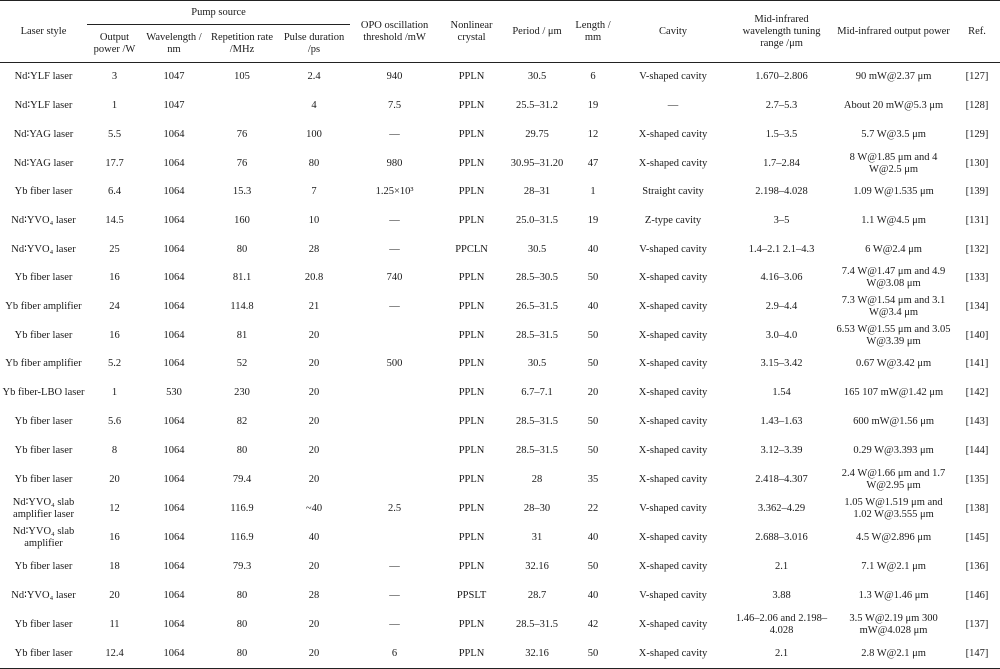  I want to click on cell-tuning-range: 3.12–3.39, so click(781, 450).